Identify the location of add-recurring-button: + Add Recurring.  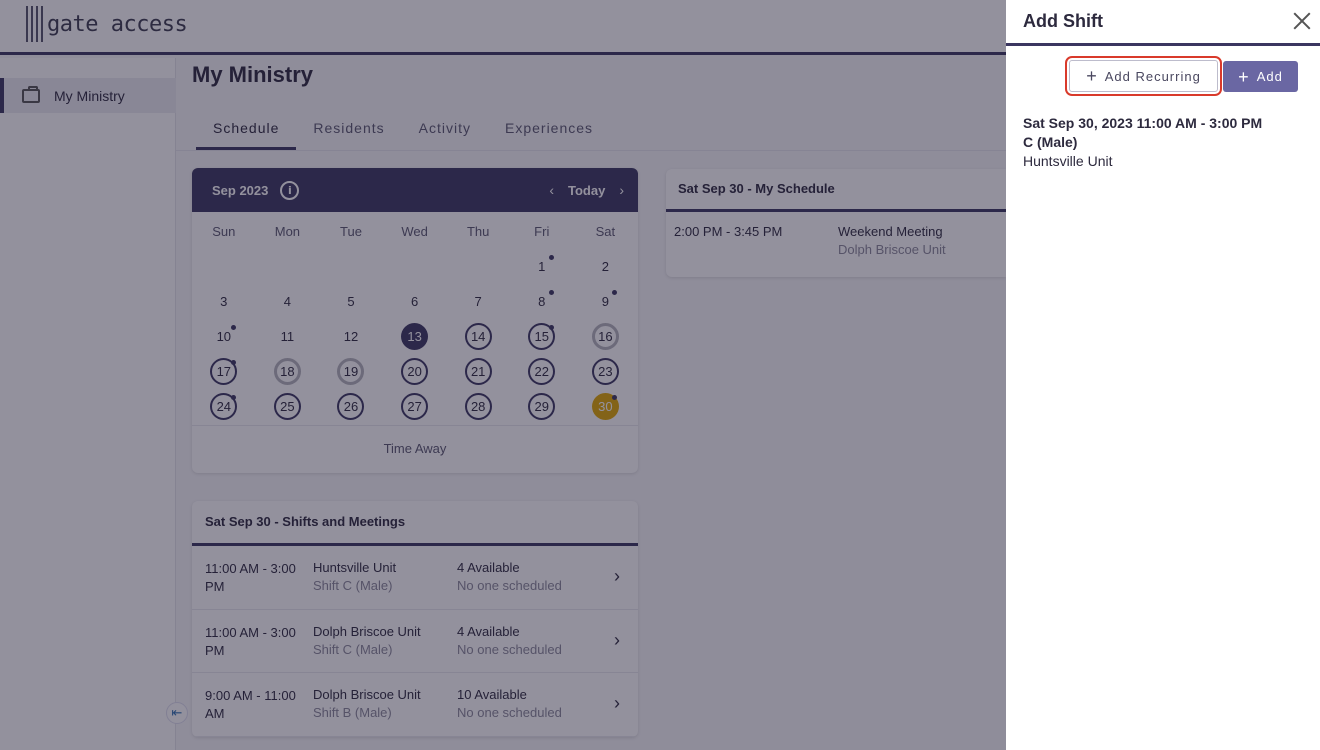
(1143, 76).